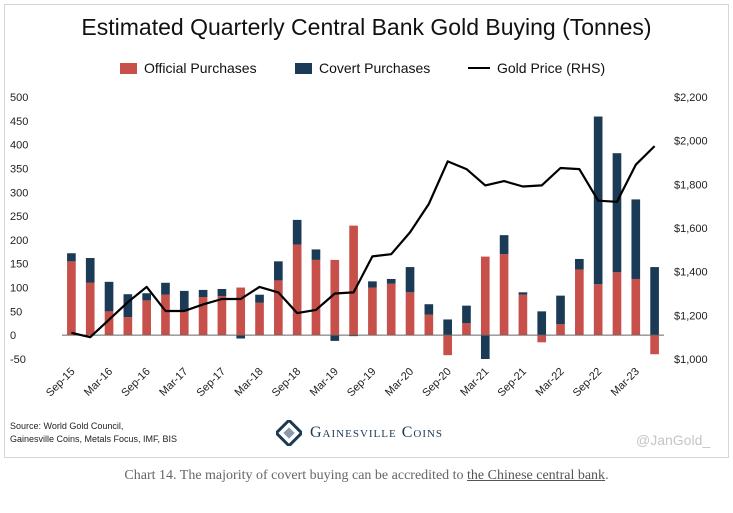 This screenshot has width=733, height=513. What do you see at coordinates (550, 382) in the screenshot?
I see `x-tick-label: Mar-22` at bounding box center [550, 382].